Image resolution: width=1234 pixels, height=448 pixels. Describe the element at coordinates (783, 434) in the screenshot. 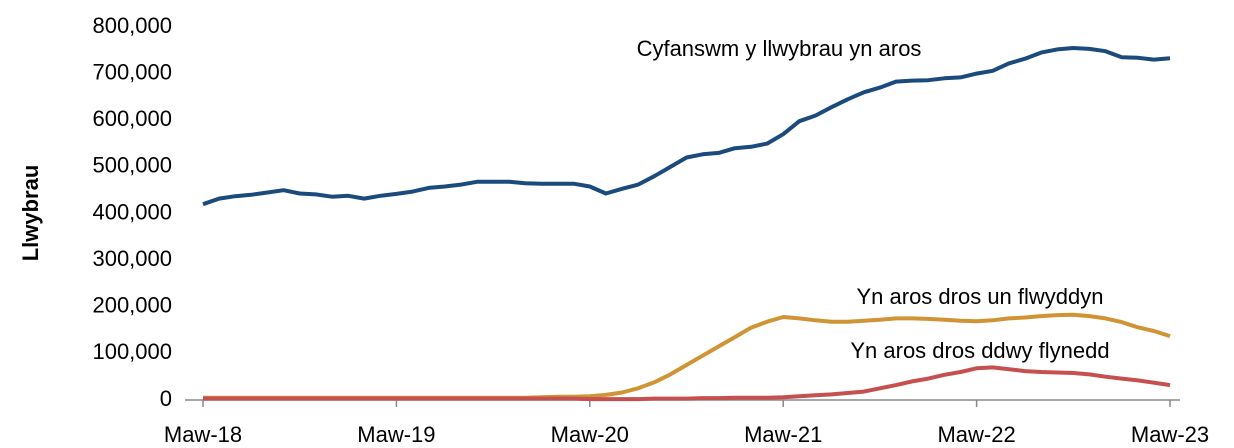

I see `x-tick-label: Maw-21` at that location.